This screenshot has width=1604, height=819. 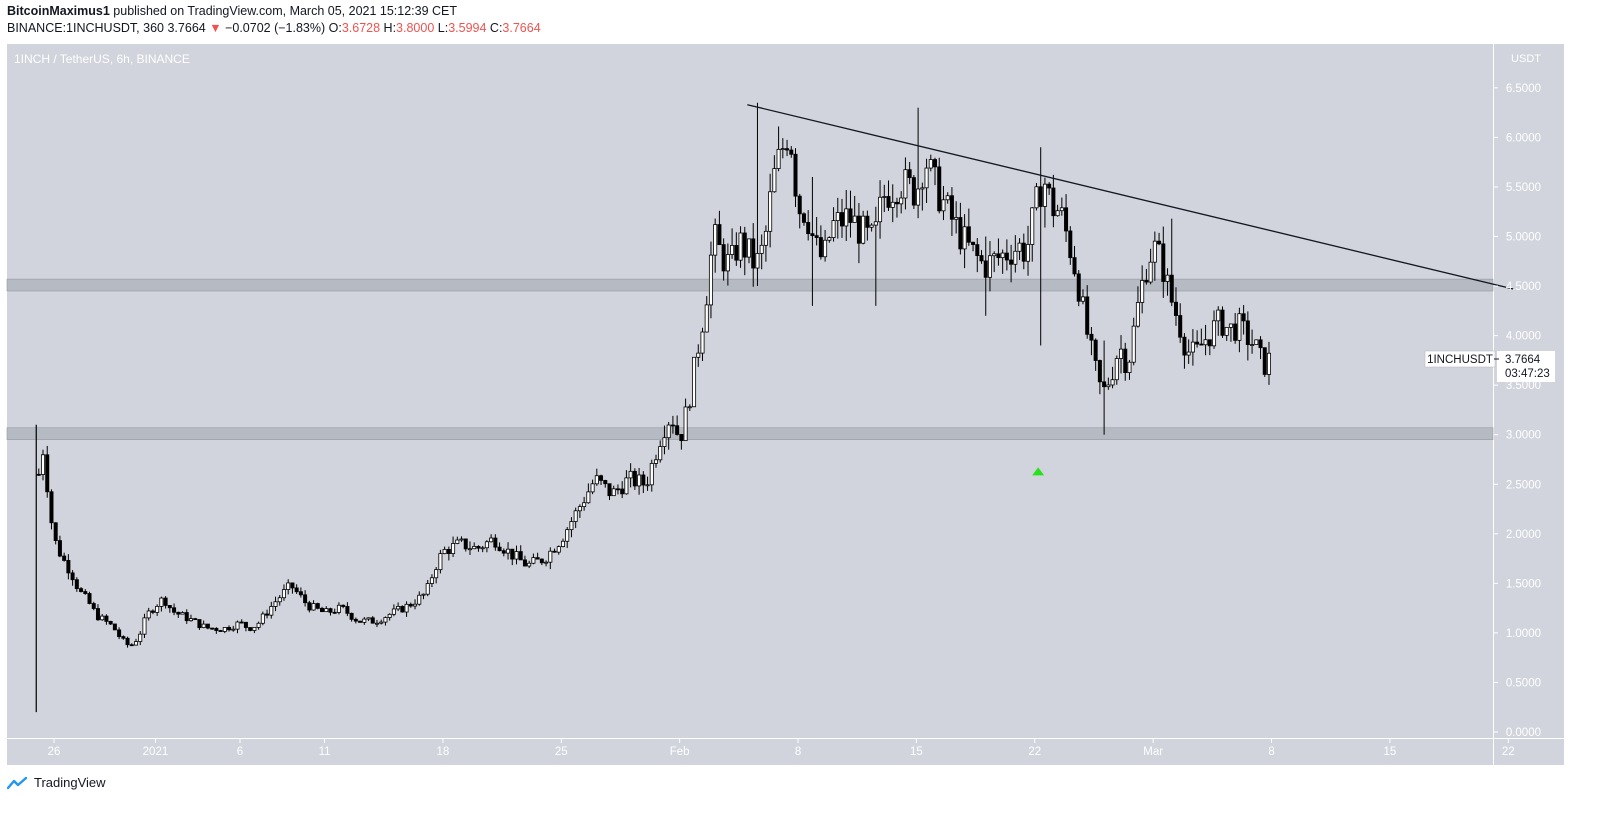 What do you see at coordinates (1523, 386) in the screenshot?
I see `price-axis-label: 3.5000` at bounding box center [1523, 386].